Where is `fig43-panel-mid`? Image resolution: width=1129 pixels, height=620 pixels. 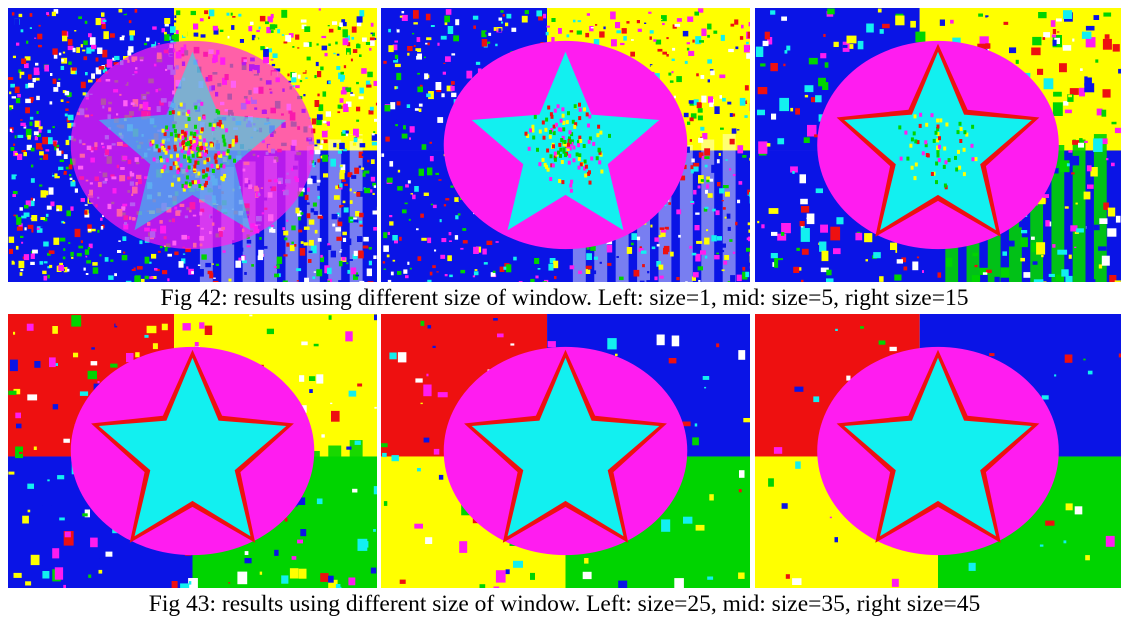
fig43-panel-mid is located at coordinates (565, 451).